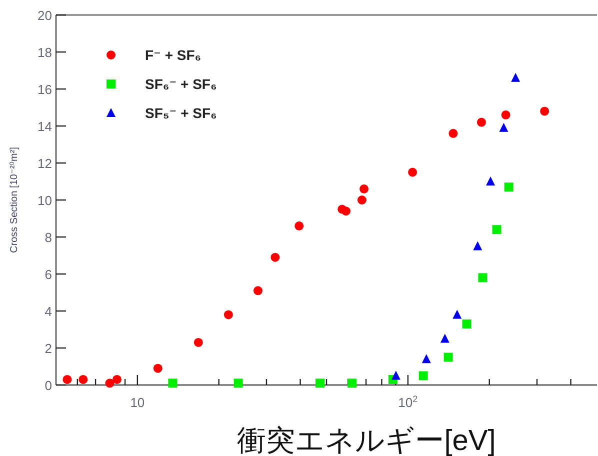  Describe the element at coordinates (48, 237) in the screenshot. I see `y-tick-label: 8` at that location.